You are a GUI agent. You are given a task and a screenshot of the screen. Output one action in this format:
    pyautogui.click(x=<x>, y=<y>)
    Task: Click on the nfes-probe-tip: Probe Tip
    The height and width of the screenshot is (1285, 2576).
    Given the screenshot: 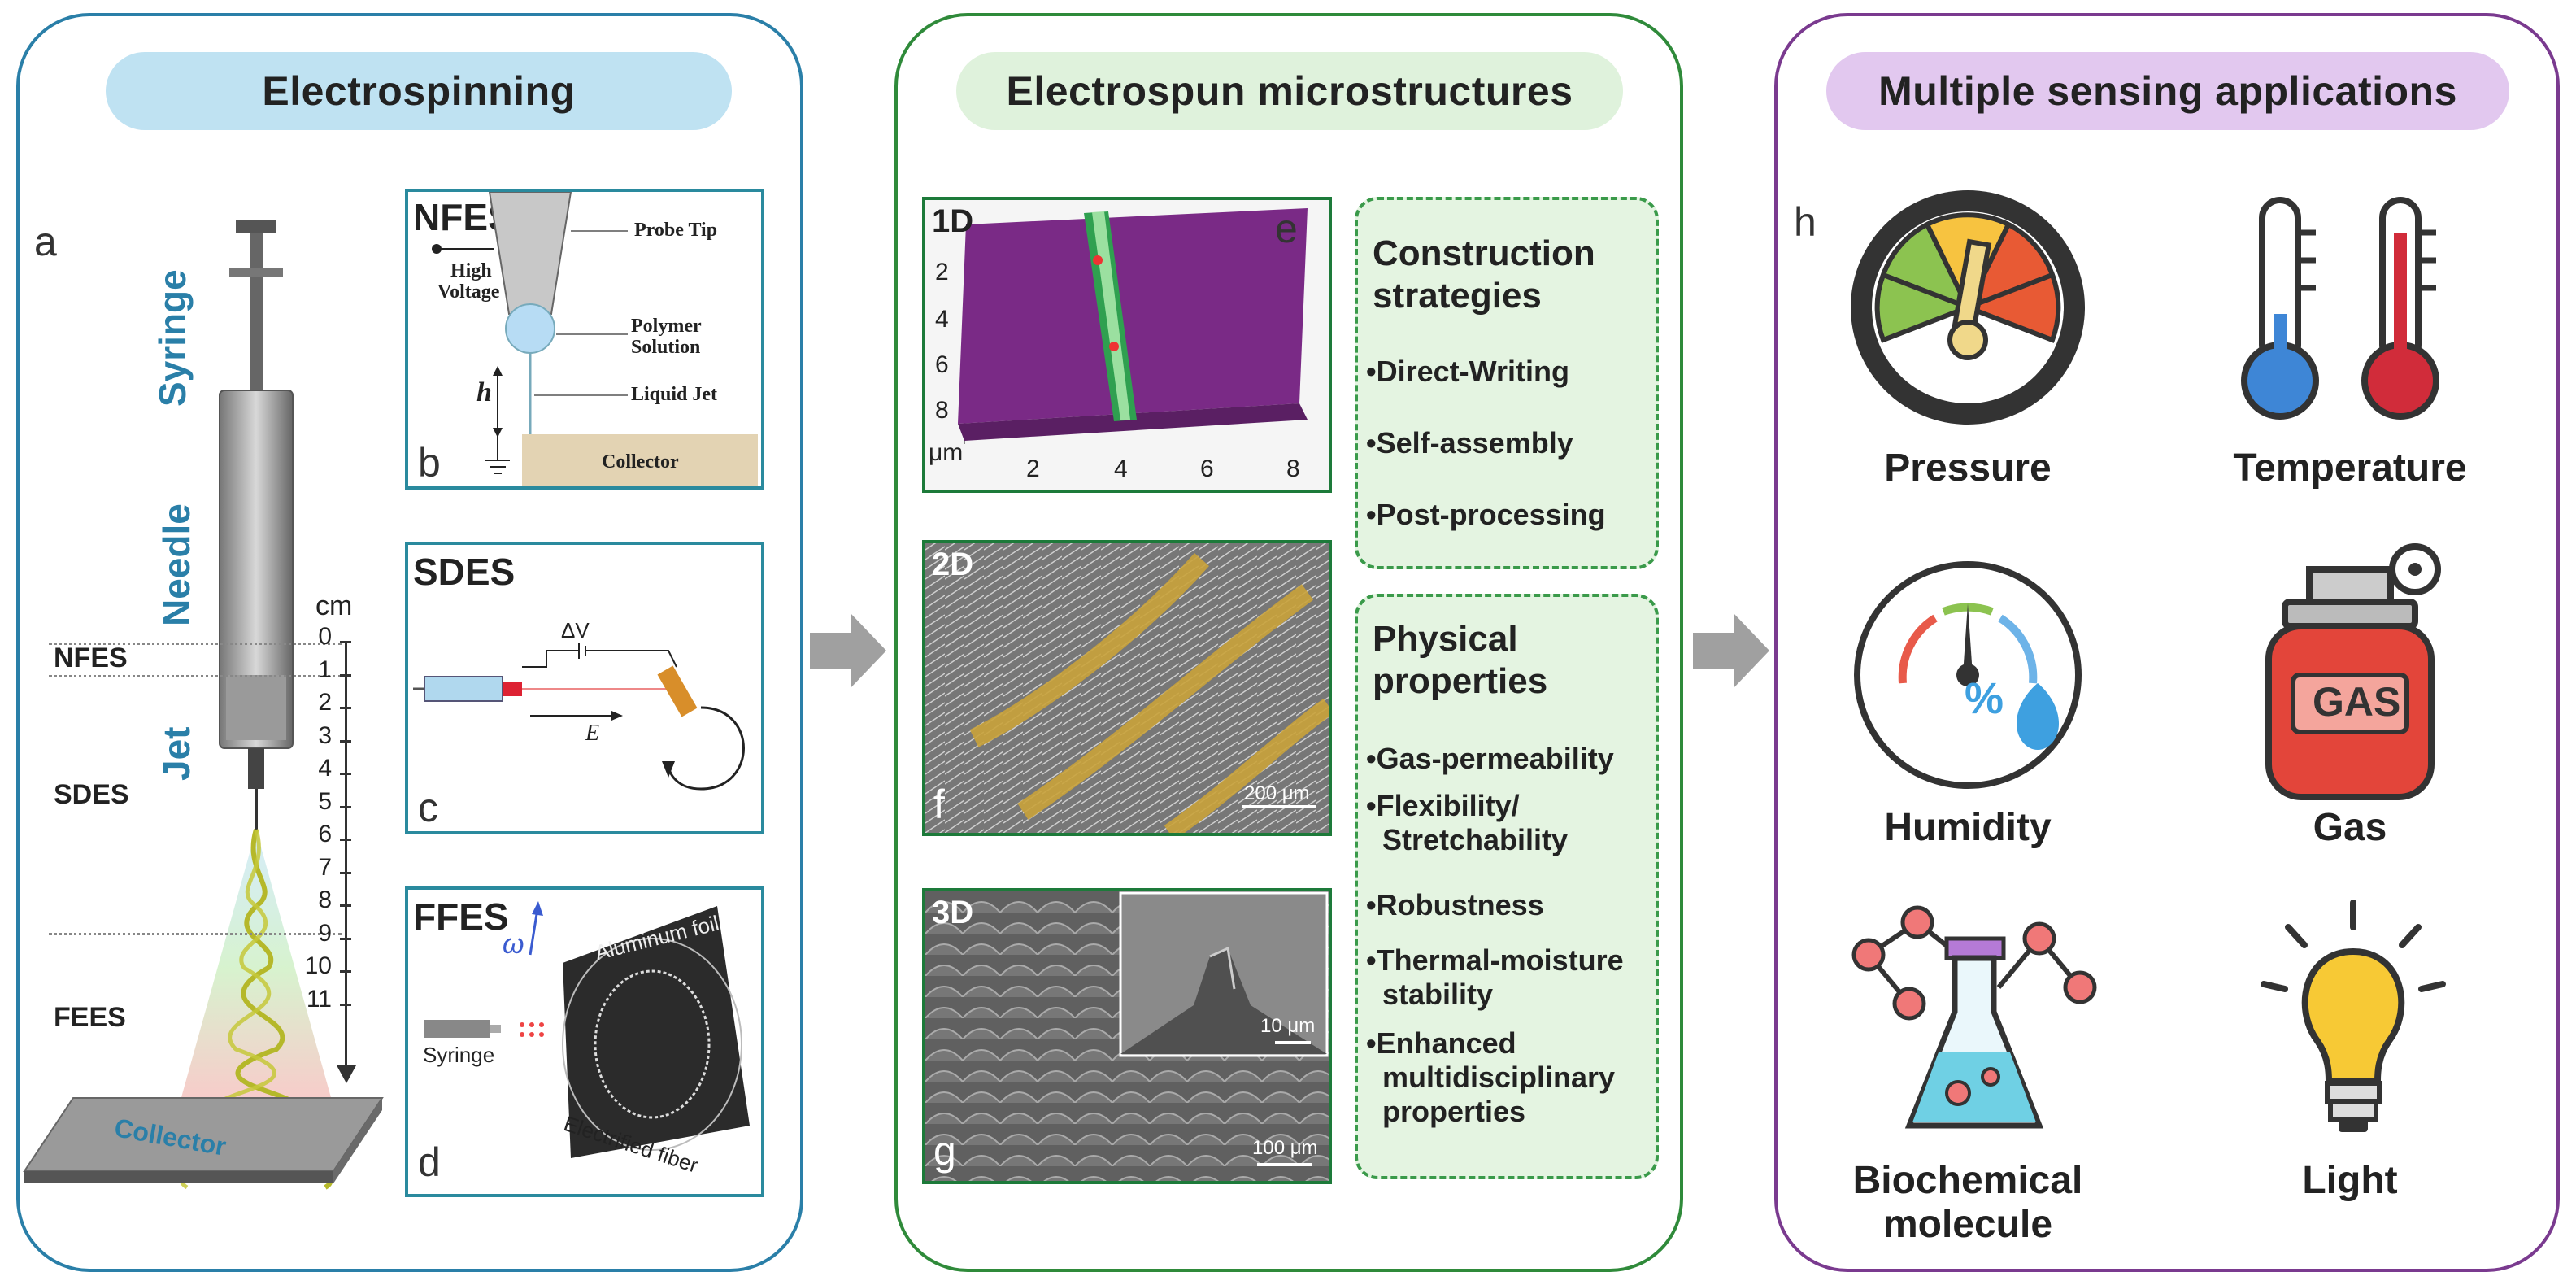 What is the action you would take?
    pyautogui.click(x=676, y=231)
    